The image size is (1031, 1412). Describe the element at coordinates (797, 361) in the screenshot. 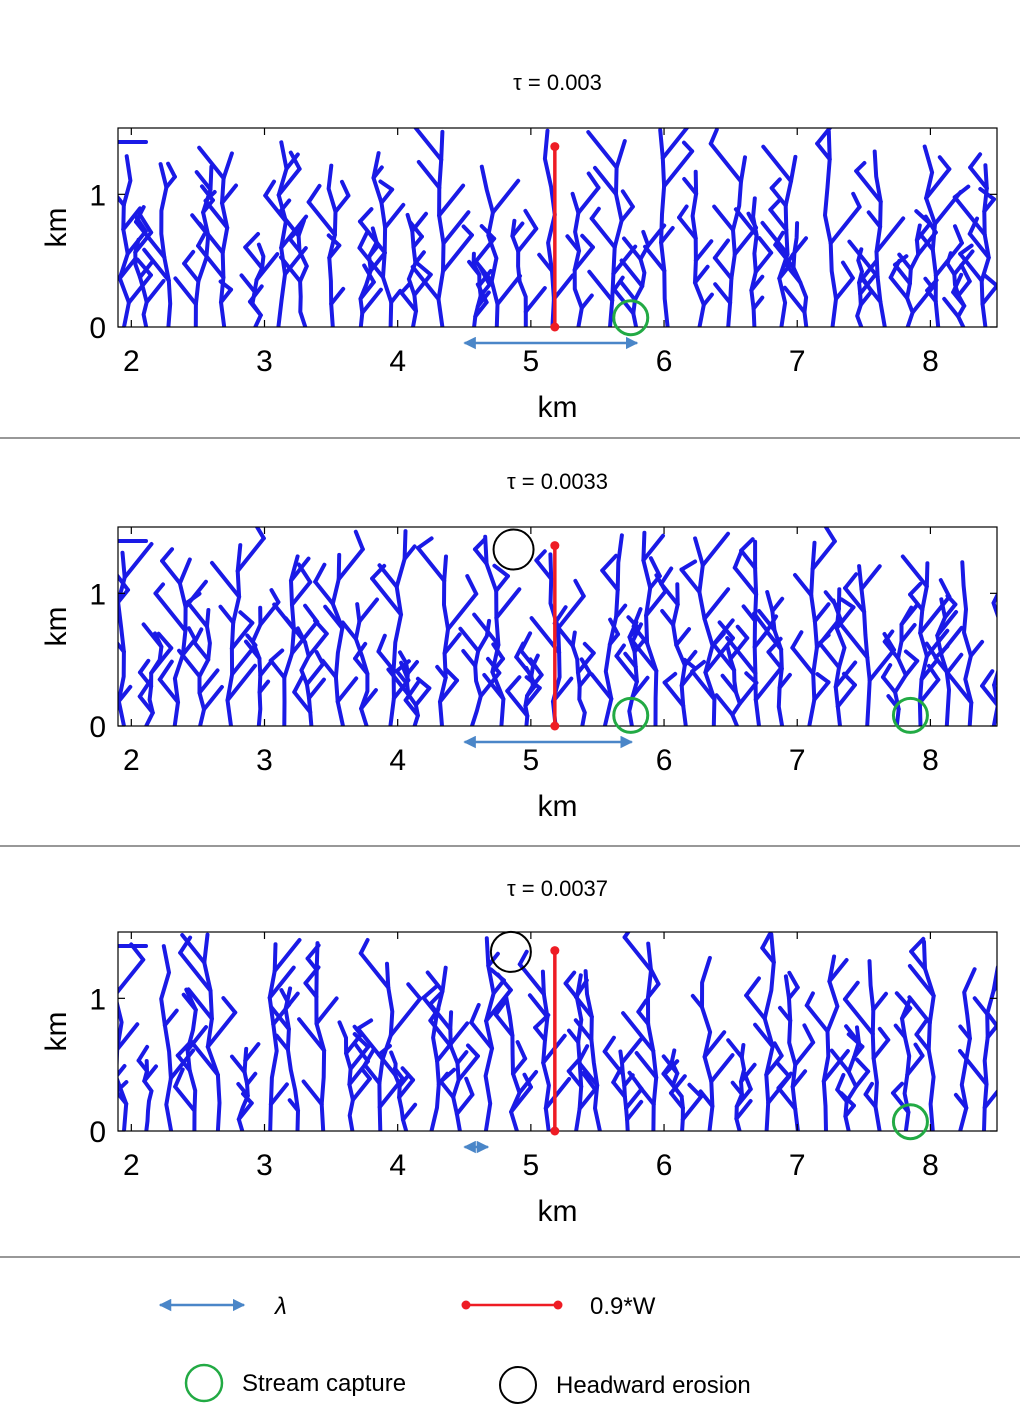

I see `x-tick-label: 7` at that location.